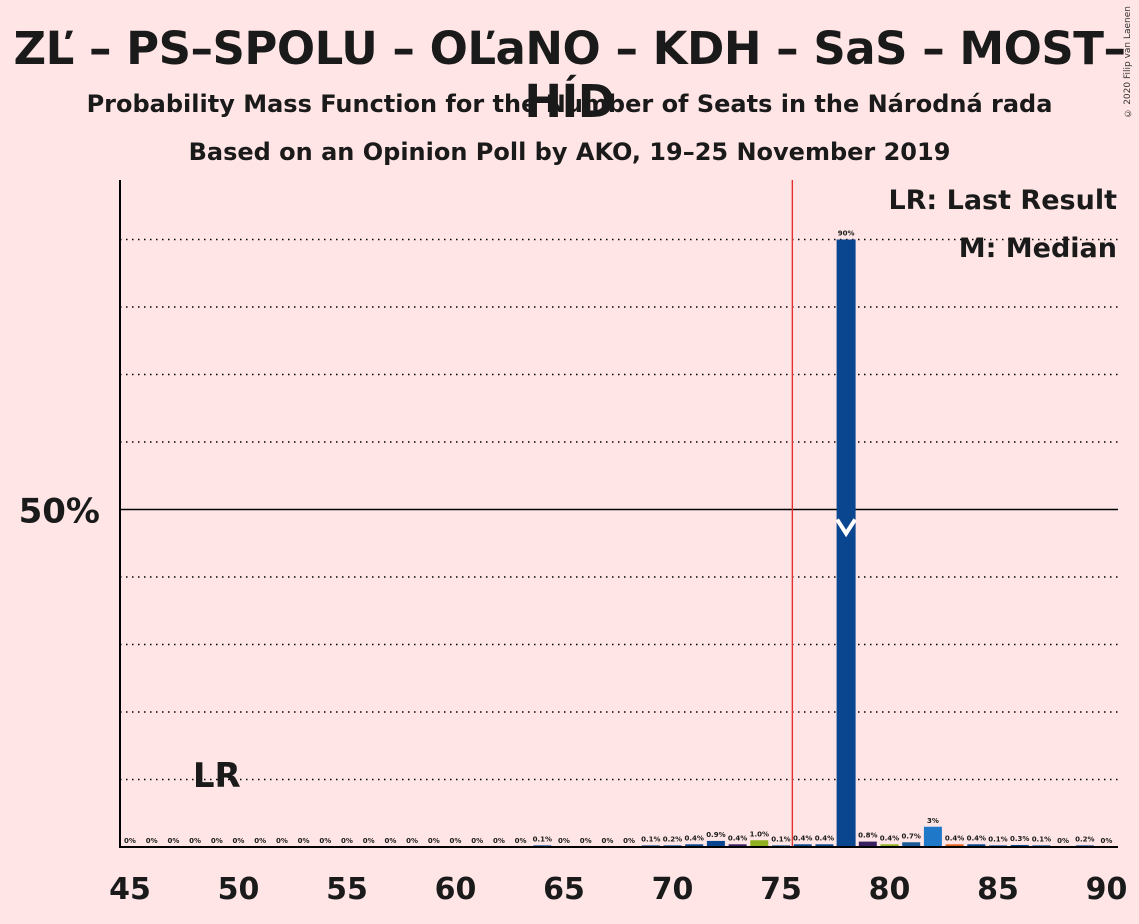 The height and width of the screenshot is (924, 1139). I want to click on bar-label-seat-77: 0.4%, so click(824, 838).